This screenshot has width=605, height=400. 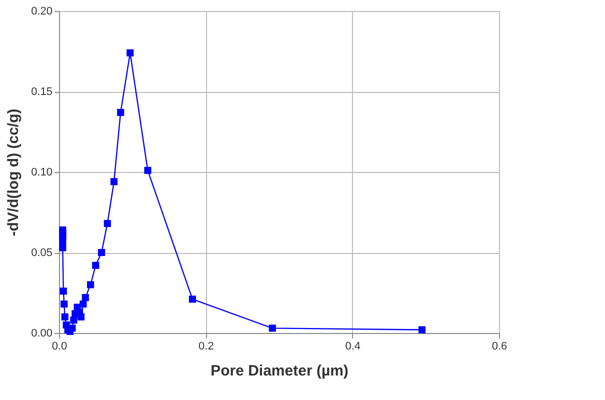 What do you see at coordinates (500, 346) in the screenshot?
I see `x-tick-label: 0.6` at bounding box center [500, 346].